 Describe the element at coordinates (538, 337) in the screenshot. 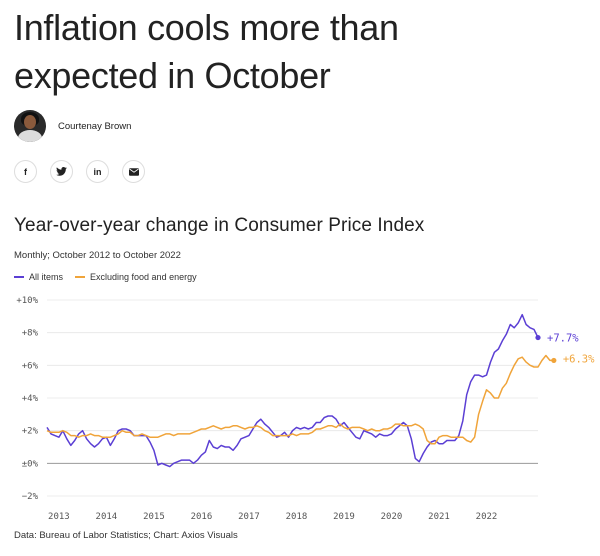

I see `end-dot-all-items` at that location.